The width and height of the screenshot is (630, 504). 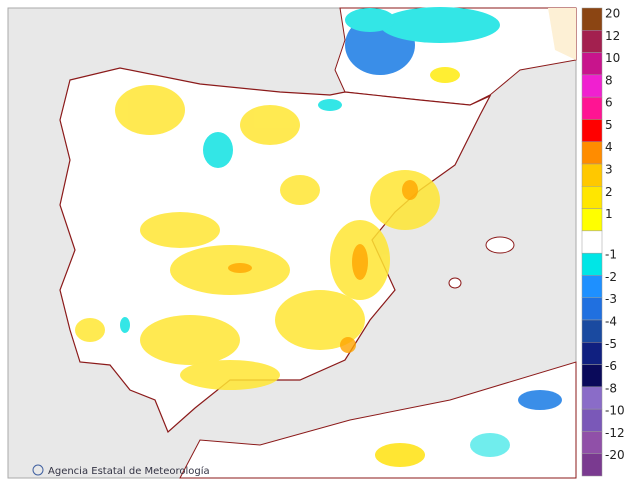 What do you see at coordinates (609, 214) in the screenshot?
I see `legend-label: 1` at bounding box center [609, 214].